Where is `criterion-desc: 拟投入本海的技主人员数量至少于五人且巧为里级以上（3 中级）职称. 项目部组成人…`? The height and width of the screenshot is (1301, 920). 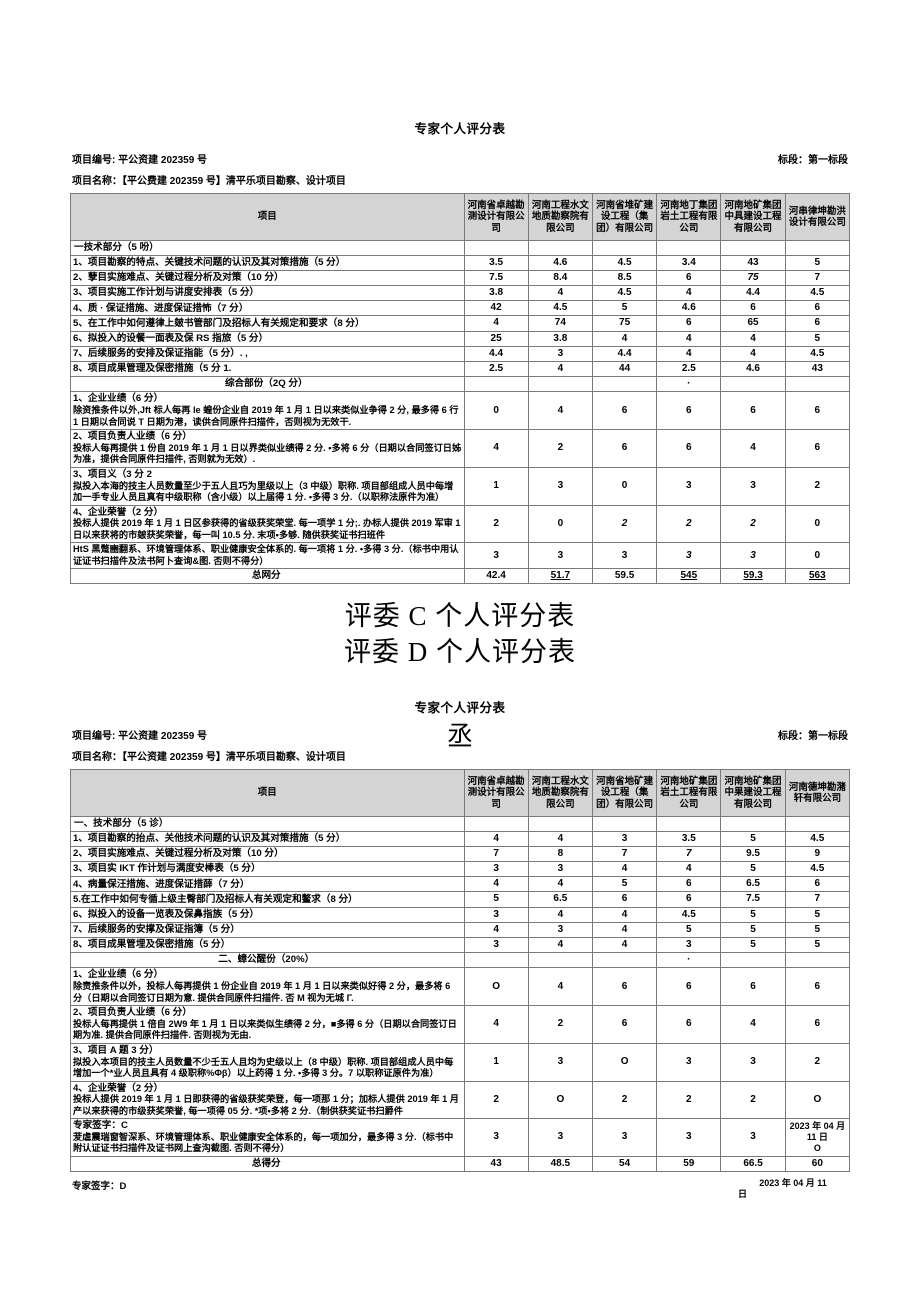
criterion-desc: 拟投入本海的技主人员数量至少于五人且巧为里级以上（3 中级）职称. 项目部组成人… is located at coordinates (263, 491).